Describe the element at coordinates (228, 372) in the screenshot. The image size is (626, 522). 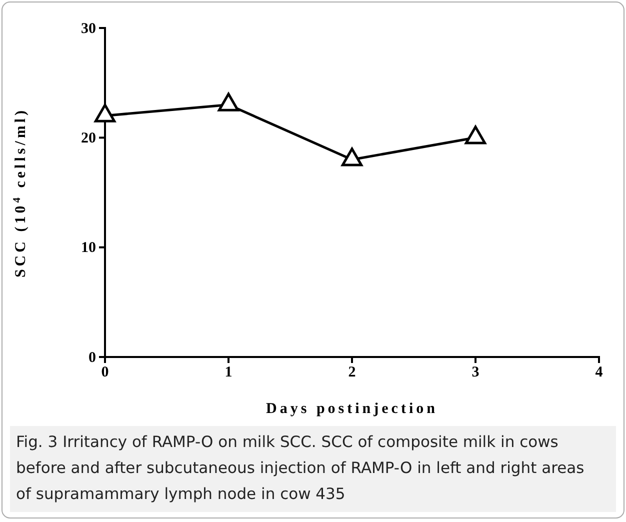
I see `x-tick-label: 1` at that location.